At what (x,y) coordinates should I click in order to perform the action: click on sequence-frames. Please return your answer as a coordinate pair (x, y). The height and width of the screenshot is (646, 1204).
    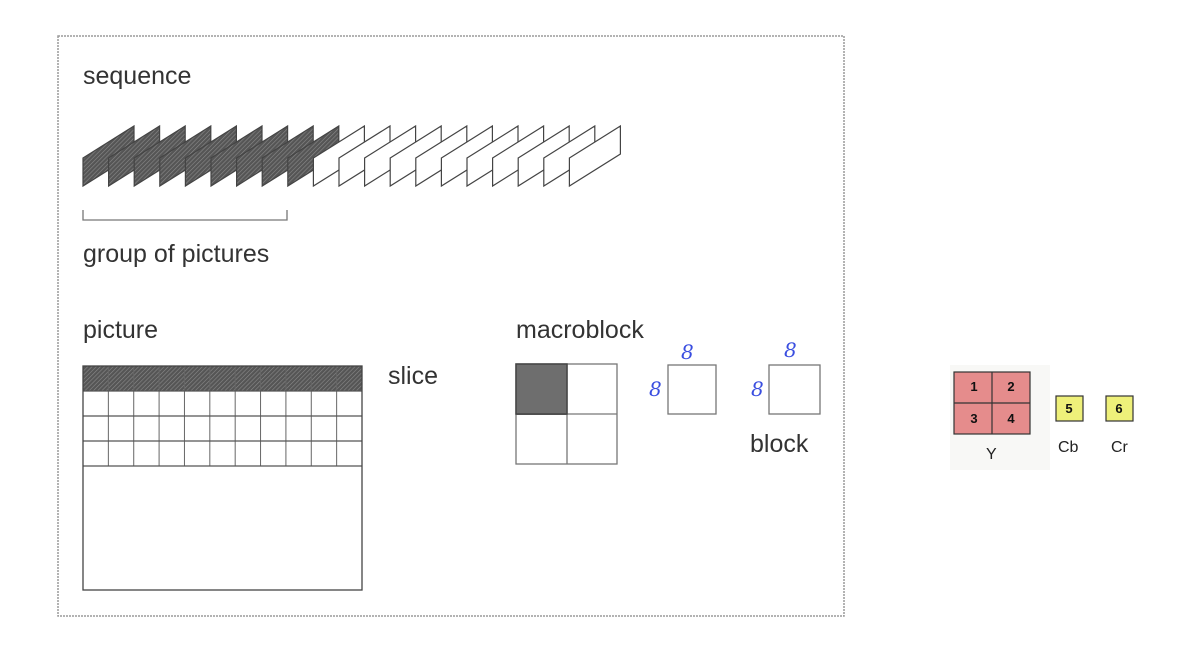
    Looking at the image, I should click on (352, 156).